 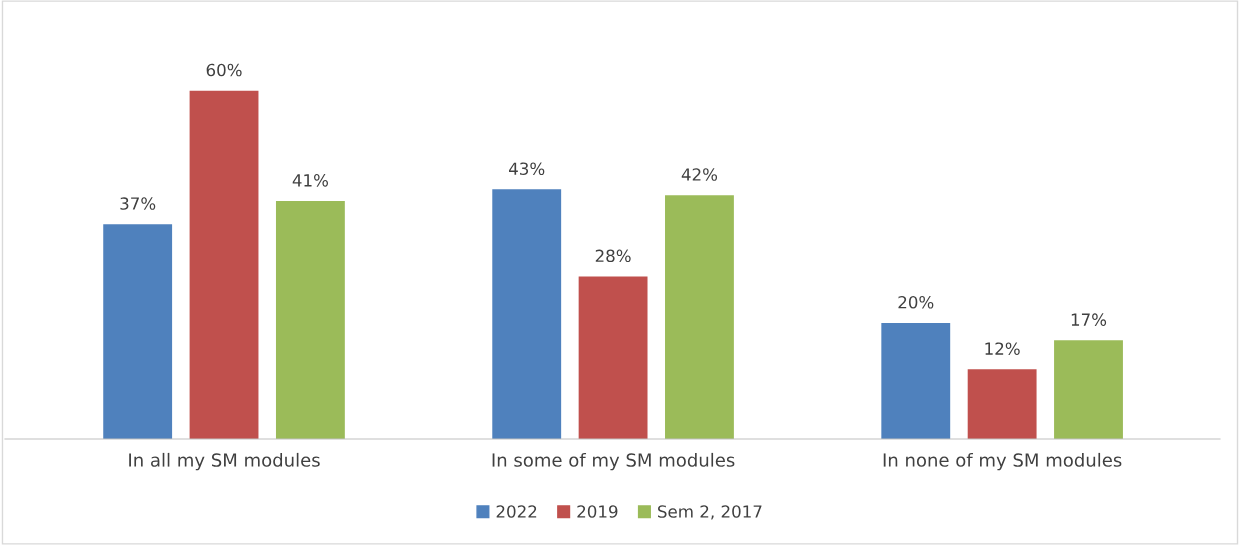 What do you see at coordinates (1002, 461) in the screenshot?
I see `x-tick-label: In none of my SM modules` at bounding box center [1002, 461].